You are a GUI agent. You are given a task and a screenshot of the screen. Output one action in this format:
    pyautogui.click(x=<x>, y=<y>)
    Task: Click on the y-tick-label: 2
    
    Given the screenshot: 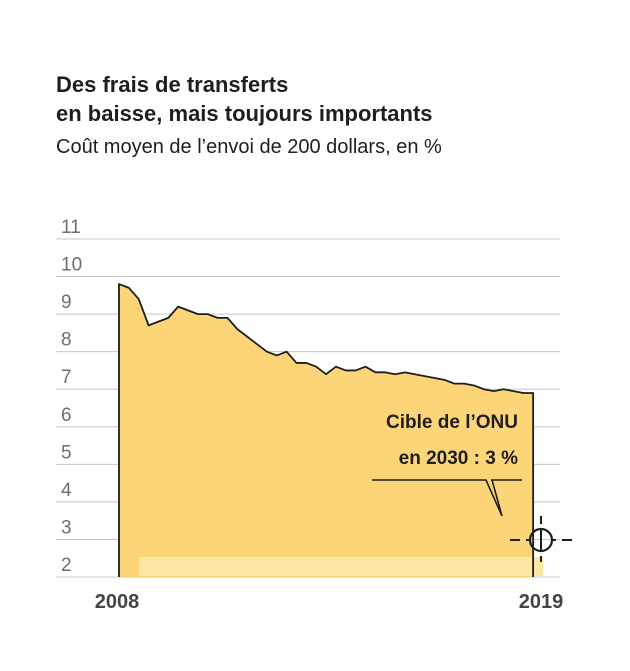 What is the action you would take?
    pyautogui.click(x=66, y=565)
    